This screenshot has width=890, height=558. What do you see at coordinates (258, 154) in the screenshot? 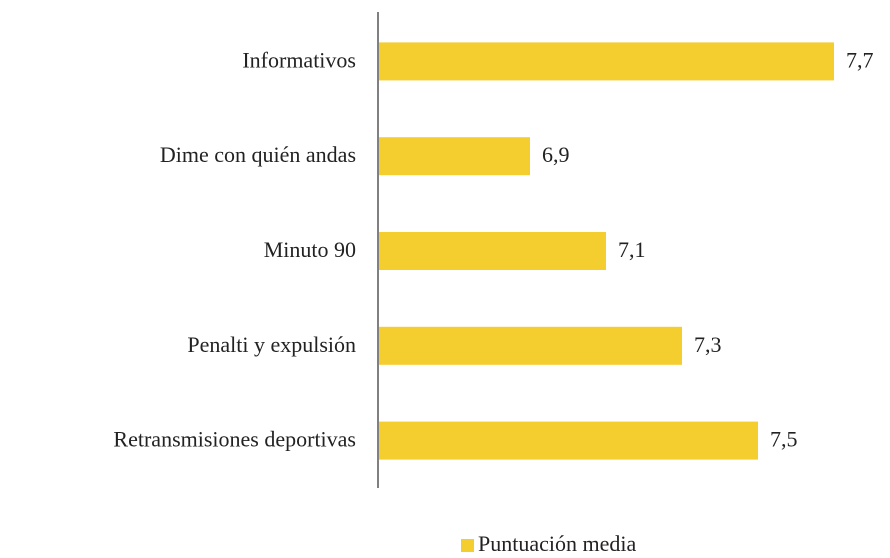
I see `category-label: Dime con quién andas` at bounding box center [258, 154].